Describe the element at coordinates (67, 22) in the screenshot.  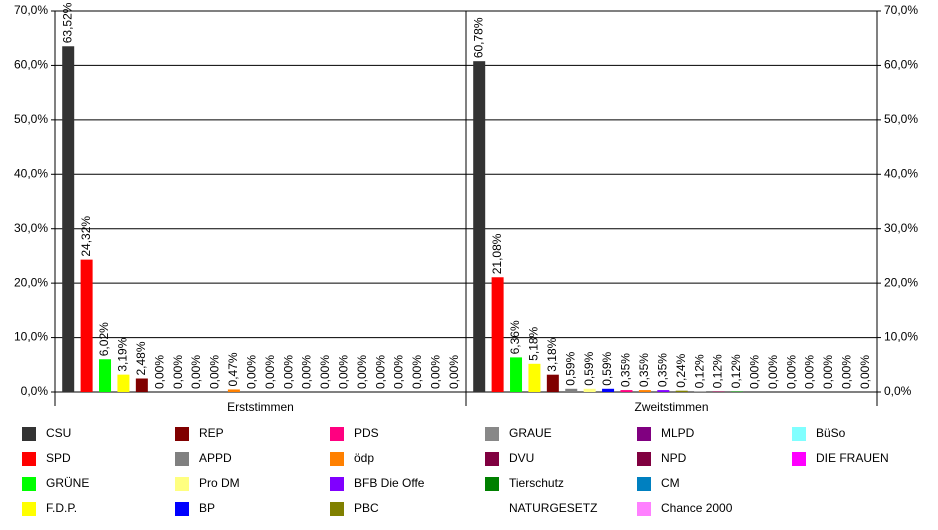
I see `value-label: 63,52%` at that location.